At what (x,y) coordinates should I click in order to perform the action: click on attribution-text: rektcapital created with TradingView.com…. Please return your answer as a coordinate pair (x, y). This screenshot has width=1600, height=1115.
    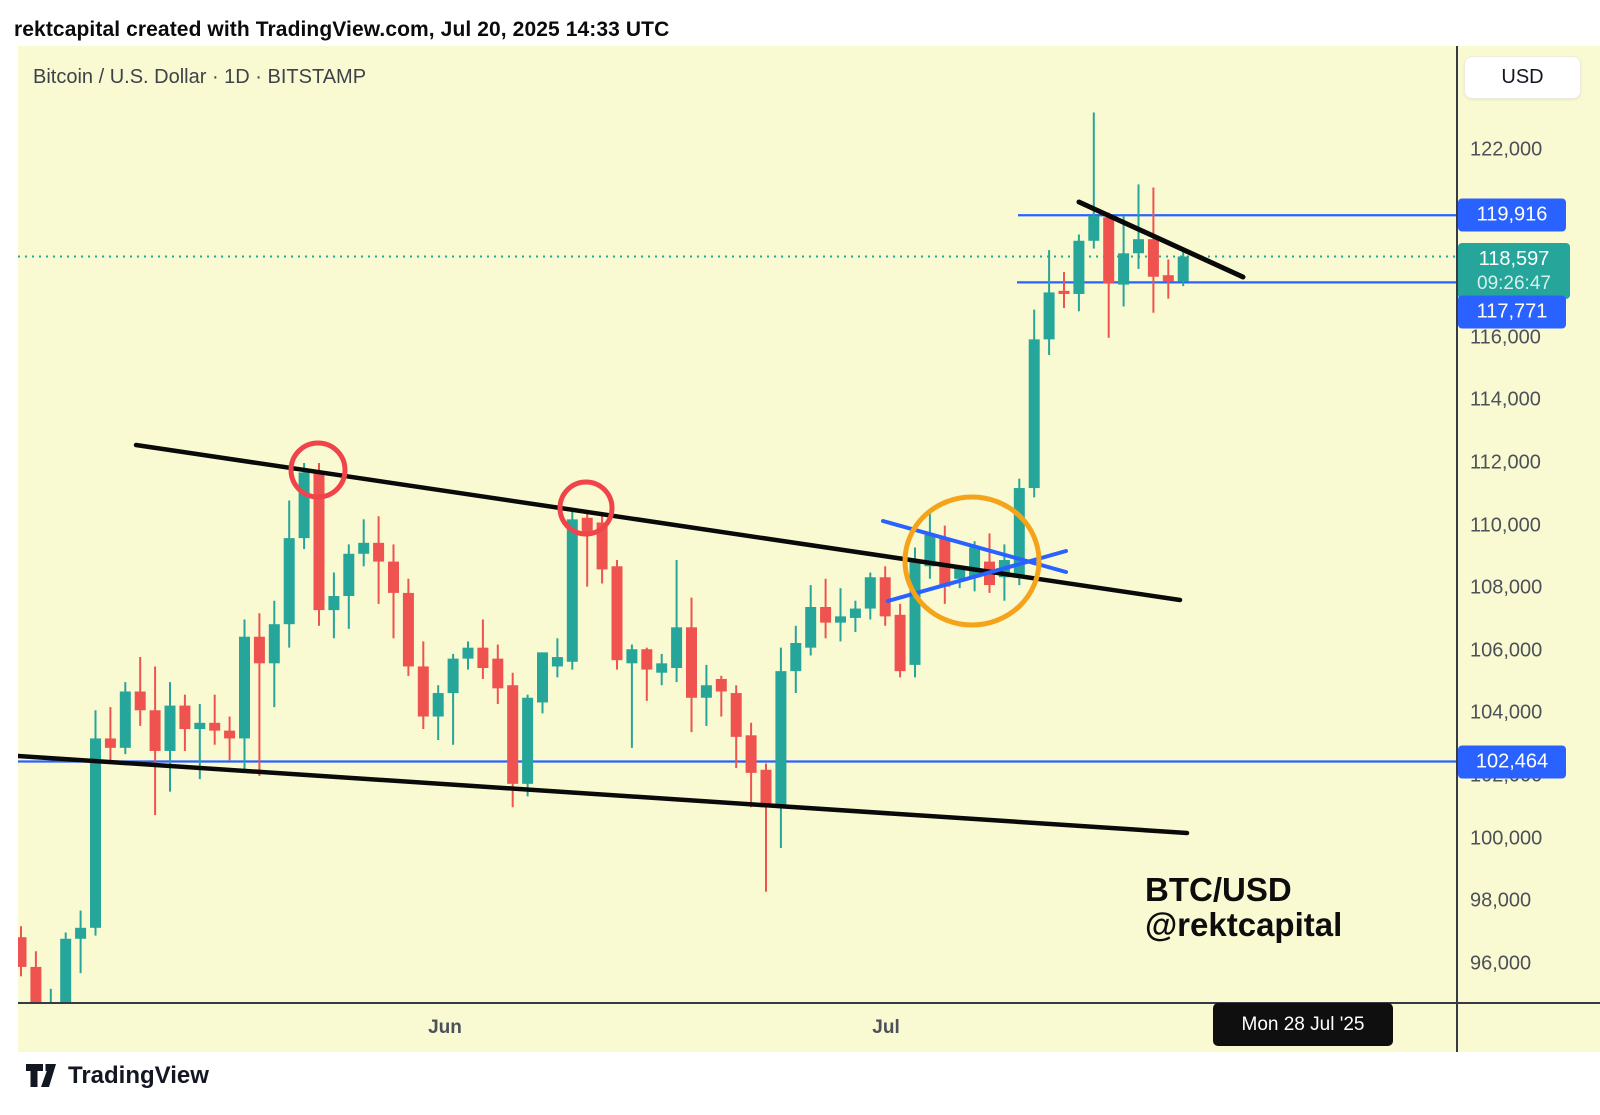
    Looking at the image, I should click on (342, 29).